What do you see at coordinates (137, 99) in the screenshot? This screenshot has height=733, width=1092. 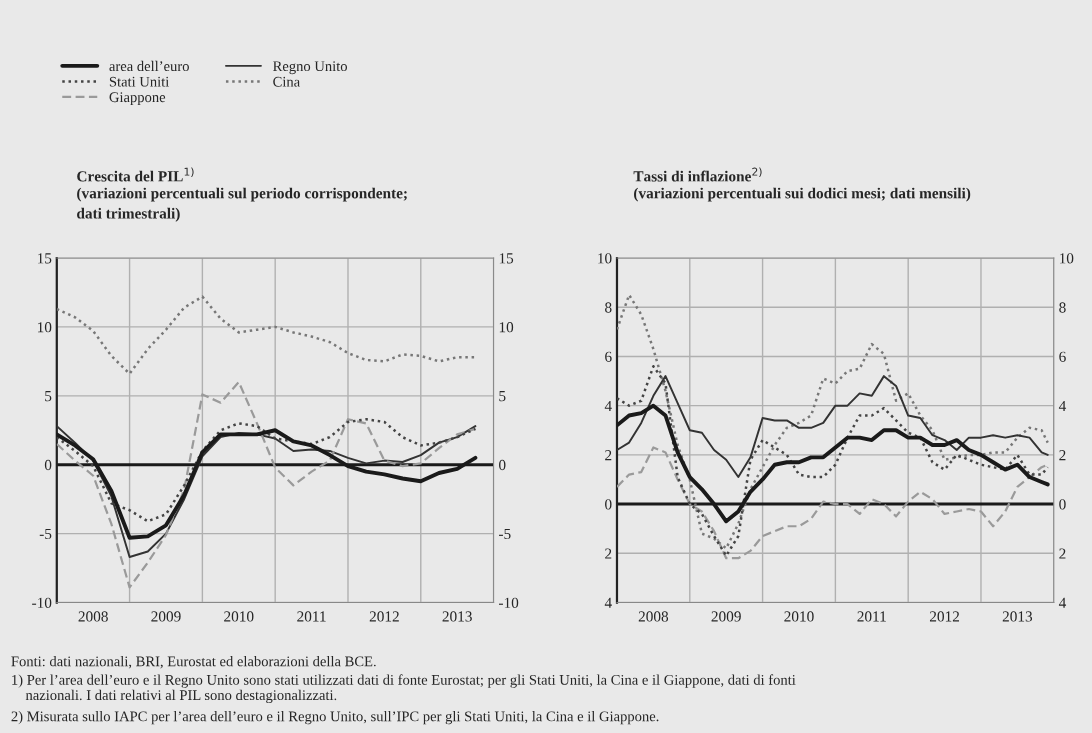 I see `legend-label: Giappone` at bounding box center [137, 99].